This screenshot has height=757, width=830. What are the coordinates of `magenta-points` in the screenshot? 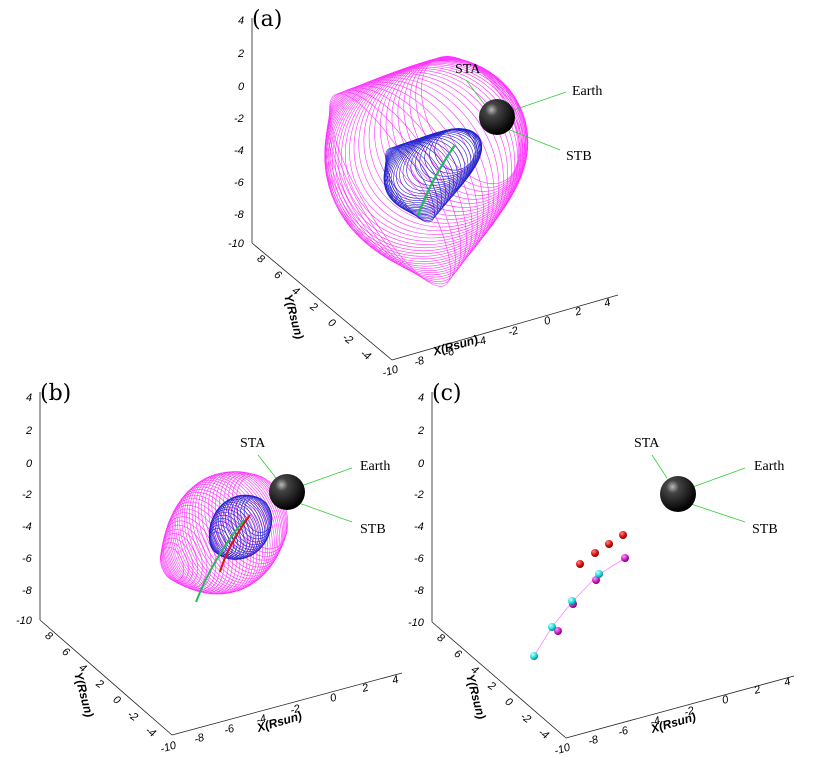 It's located at (591, 594).